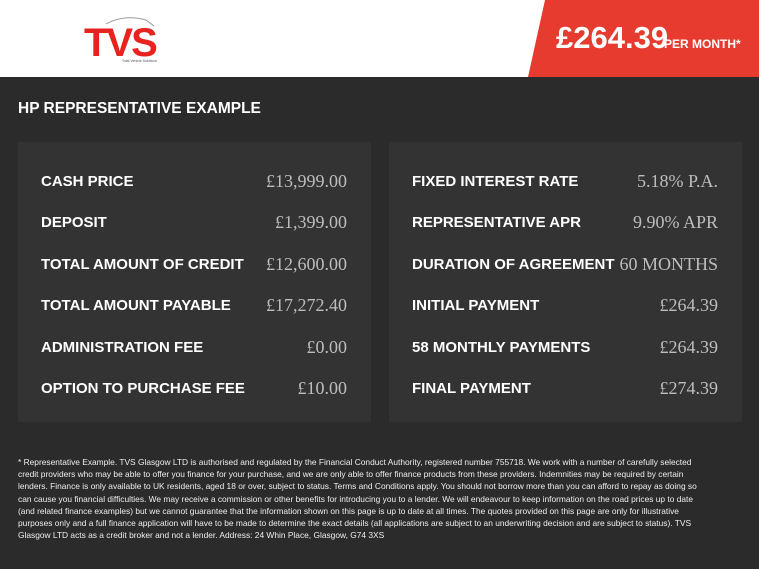 The height and width of the screenshot is (569, 759). What do you see at coordinates (565, 305) in the screenshot?
I see `row-initial-payment: INITIAL PAYMENT £264.39` at bounding box center [565, 305].